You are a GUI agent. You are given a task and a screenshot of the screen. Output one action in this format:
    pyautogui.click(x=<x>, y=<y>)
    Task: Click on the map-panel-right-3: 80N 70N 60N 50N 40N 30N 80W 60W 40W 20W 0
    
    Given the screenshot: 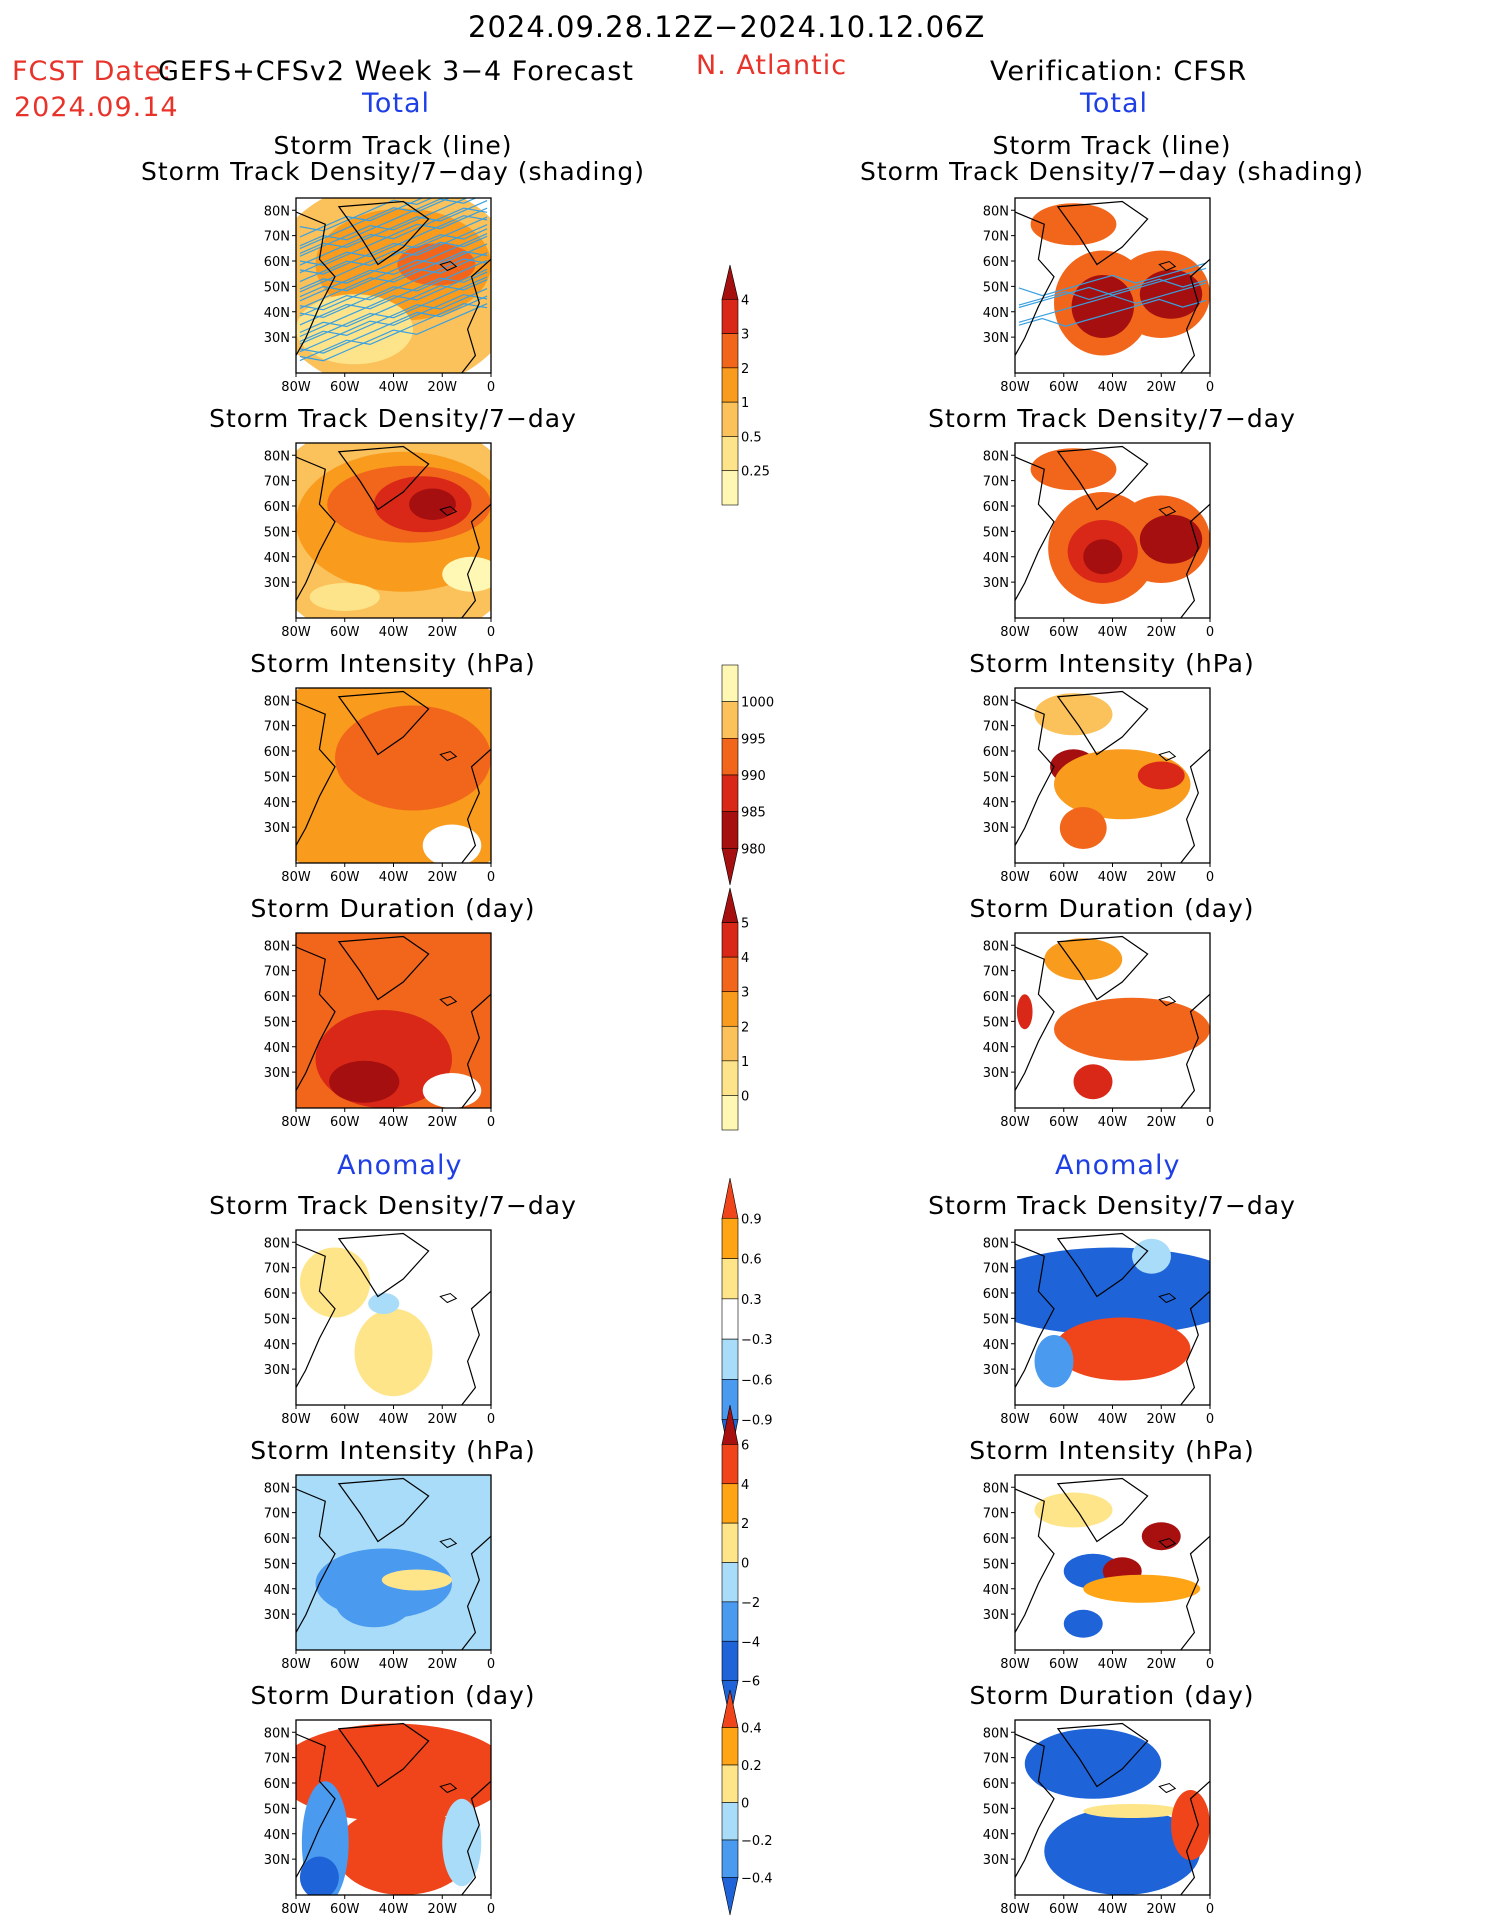 What is the action you would take?
    pyautogui.click(x=1098, y=1031)
    